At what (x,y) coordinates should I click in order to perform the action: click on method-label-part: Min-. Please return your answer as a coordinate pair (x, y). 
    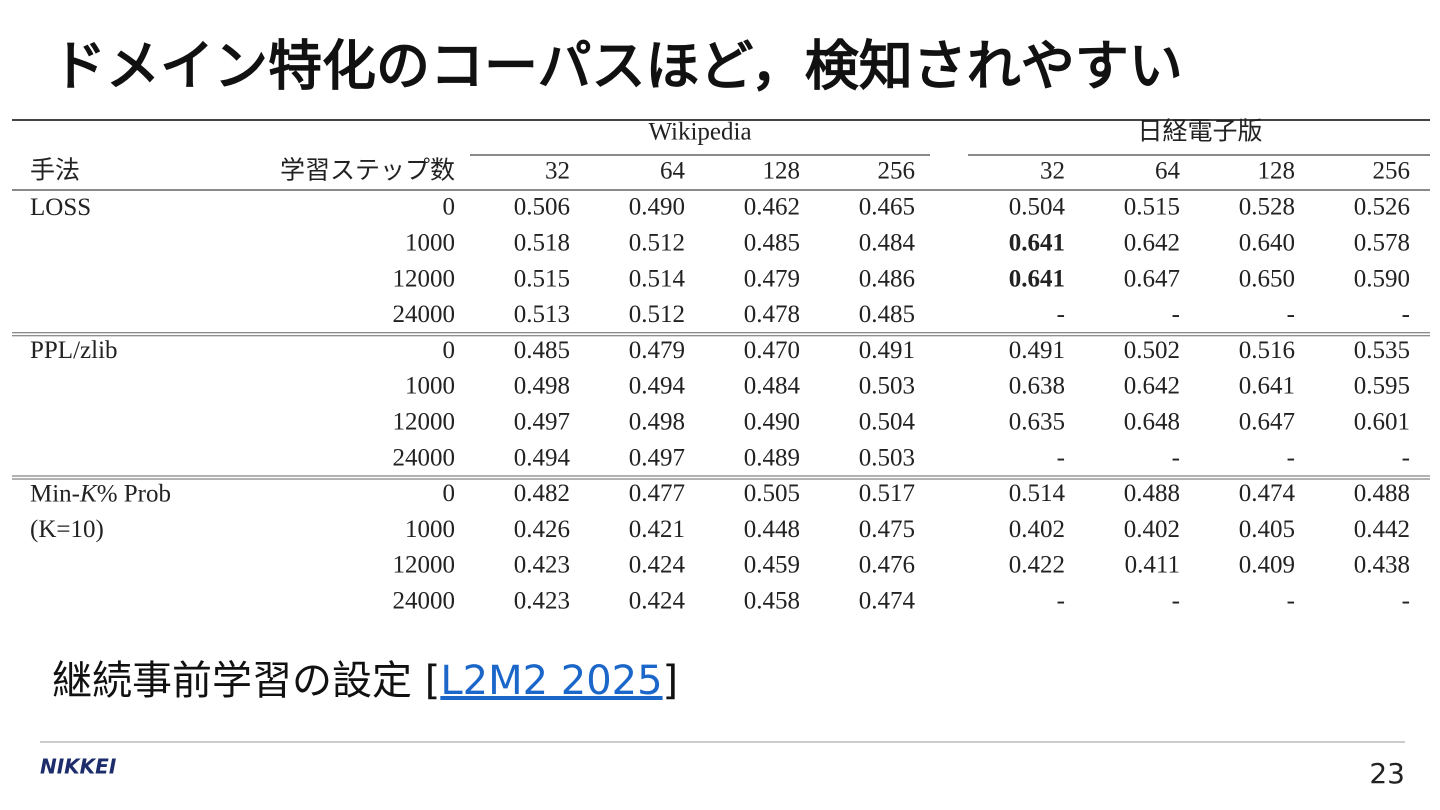
    Looking at the image, I should click on (55, 493).